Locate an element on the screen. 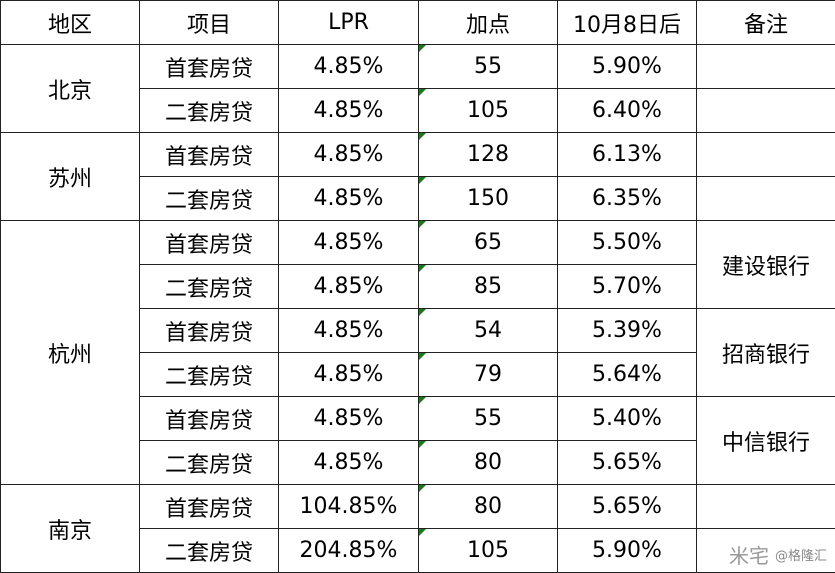 Image resolution: width=835 pixels, height=573 pixels. data-row: 二套房贷 4.85% 79 5.64% is located at coordinates (418, 374).